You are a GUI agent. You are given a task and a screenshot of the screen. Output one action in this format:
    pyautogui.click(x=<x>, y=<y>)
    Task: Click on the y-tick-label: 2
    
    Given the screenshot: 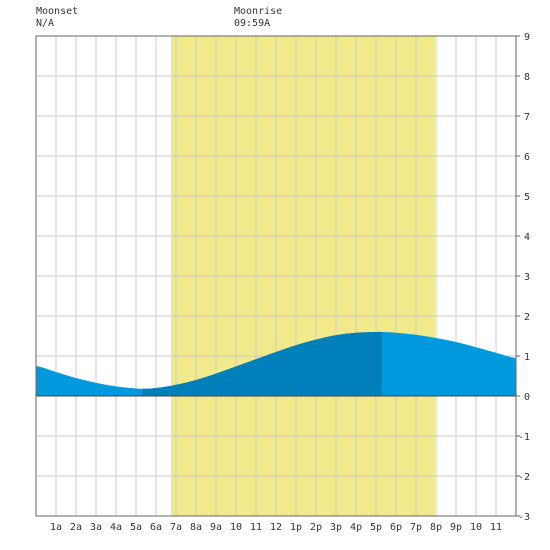 What is the action you would take?
    pyautogui.click(x=527, y=317)
    